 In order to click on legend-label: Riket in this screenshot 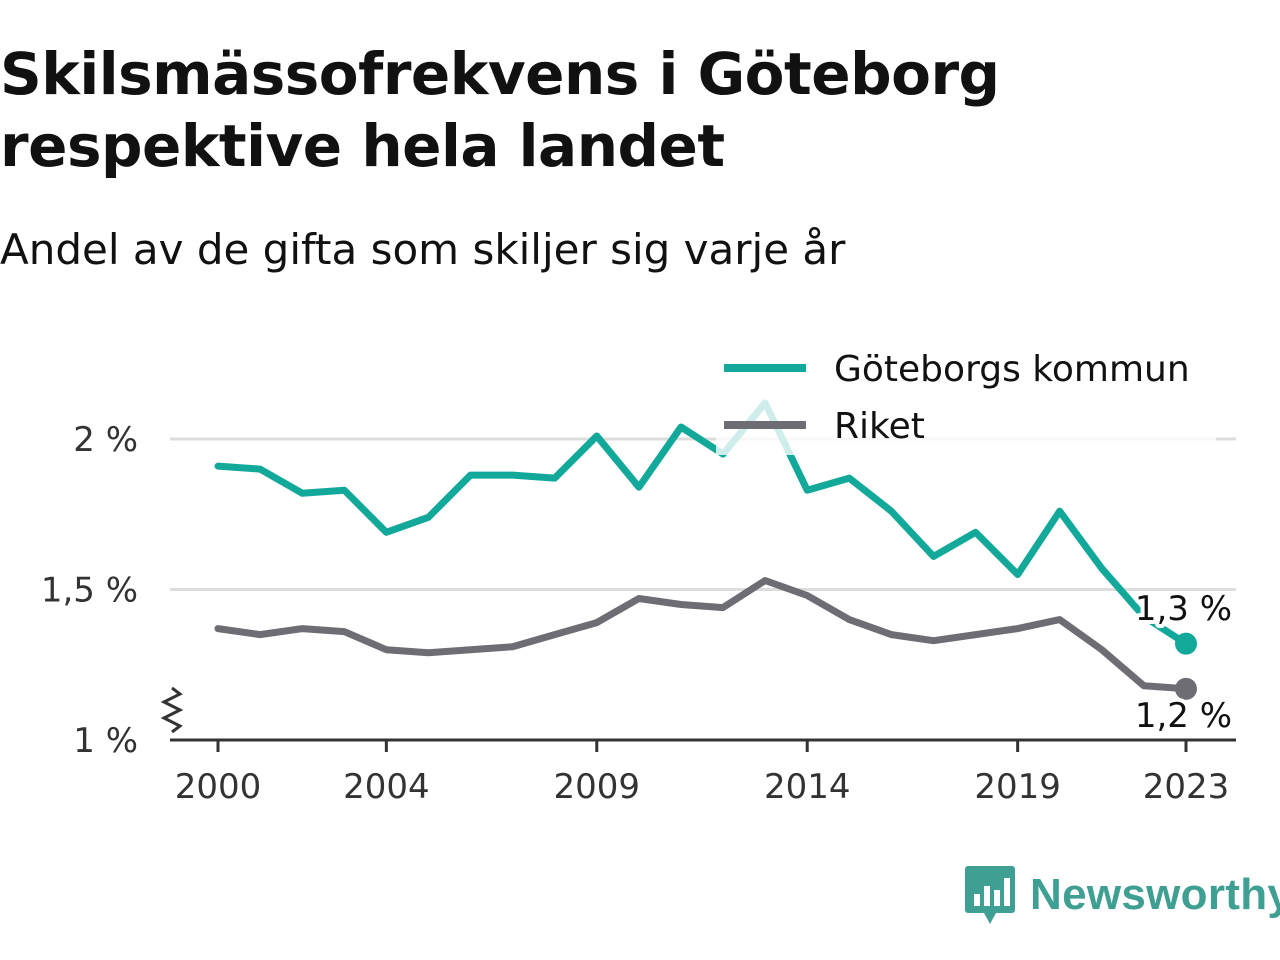, I will do `click(879, 426)`.